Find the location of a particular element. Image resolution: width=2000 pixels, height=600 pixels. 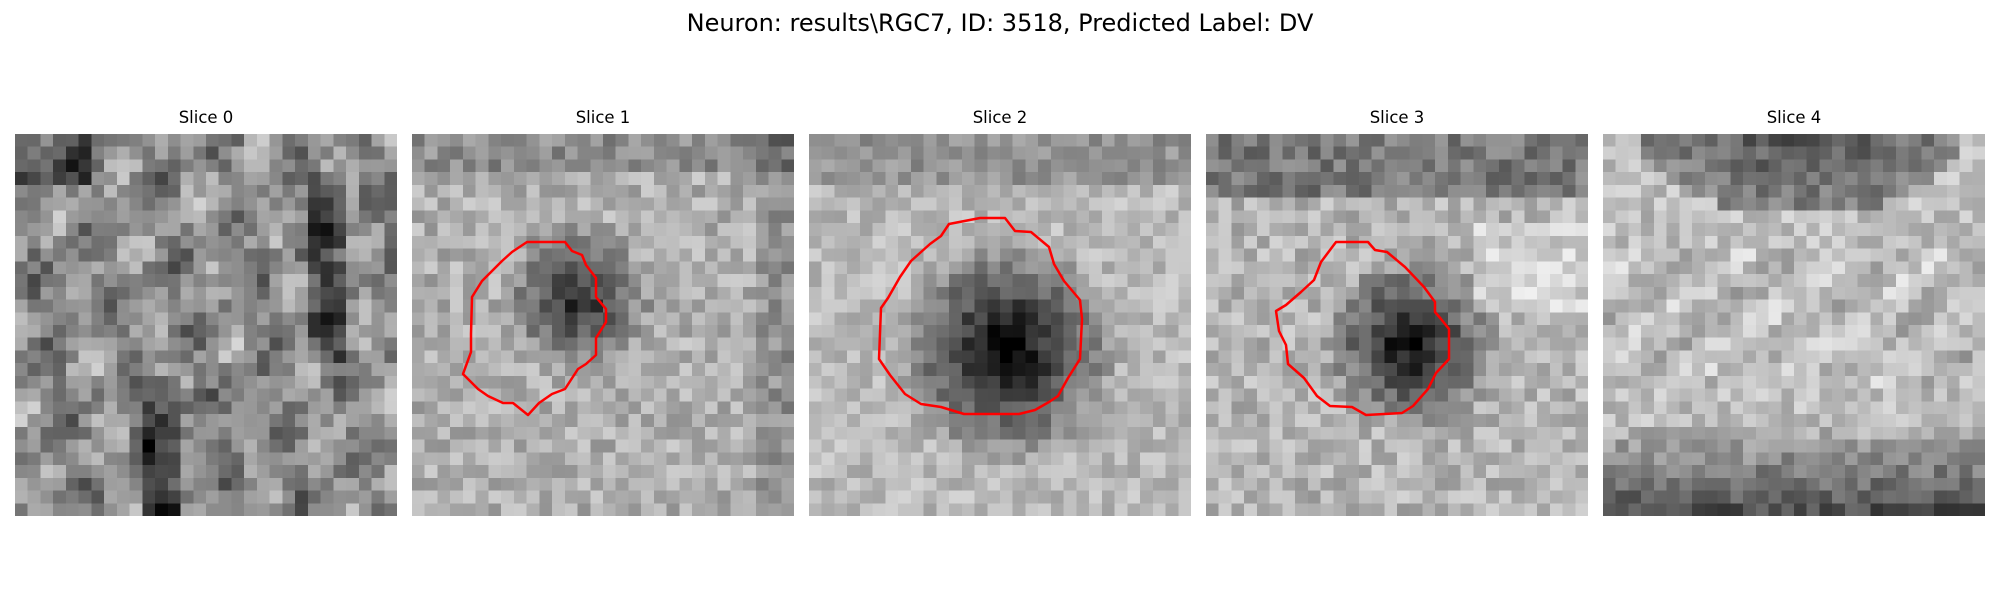

slice-title: Slice 1 is located at coordinates (603, 118).